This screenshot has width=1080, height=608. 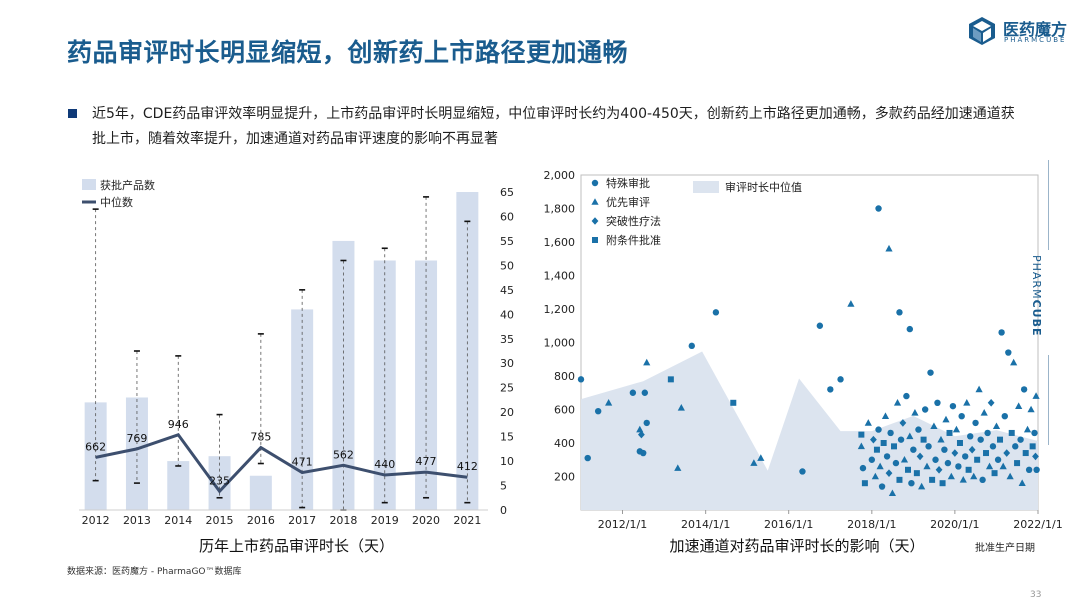 I want to click on legend-label: 附条件批准, so click(x=633, y=240).